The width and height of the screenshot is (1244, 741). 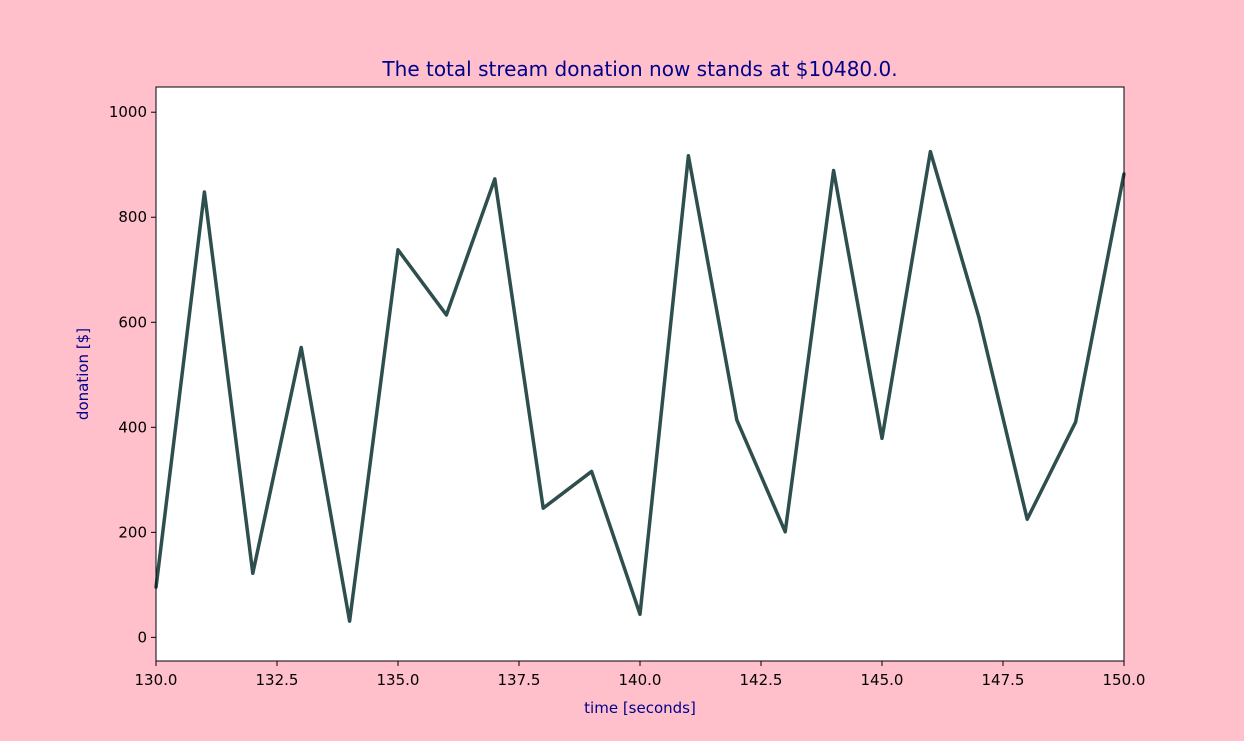 I want to click on y-tick-label: 800, so click(x=132, y=217).